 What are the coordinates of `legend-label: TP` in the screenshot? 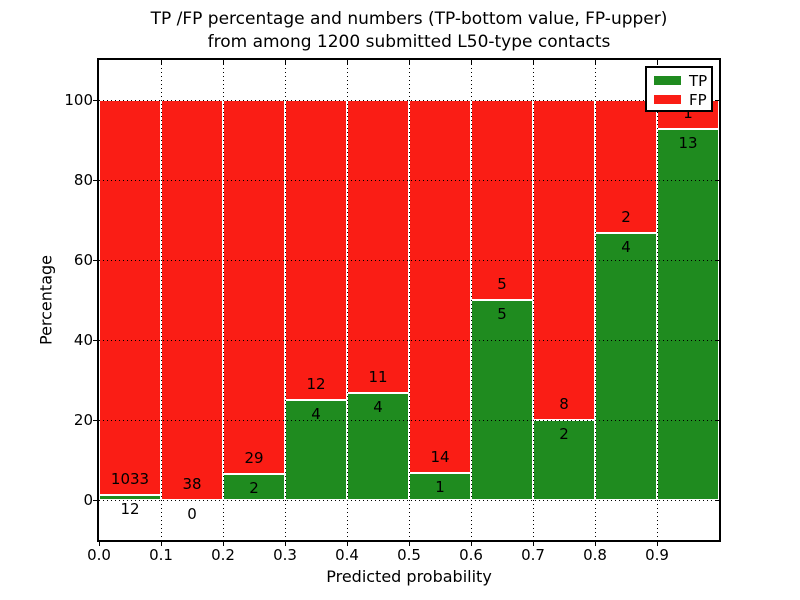 It's located at (698, 80).